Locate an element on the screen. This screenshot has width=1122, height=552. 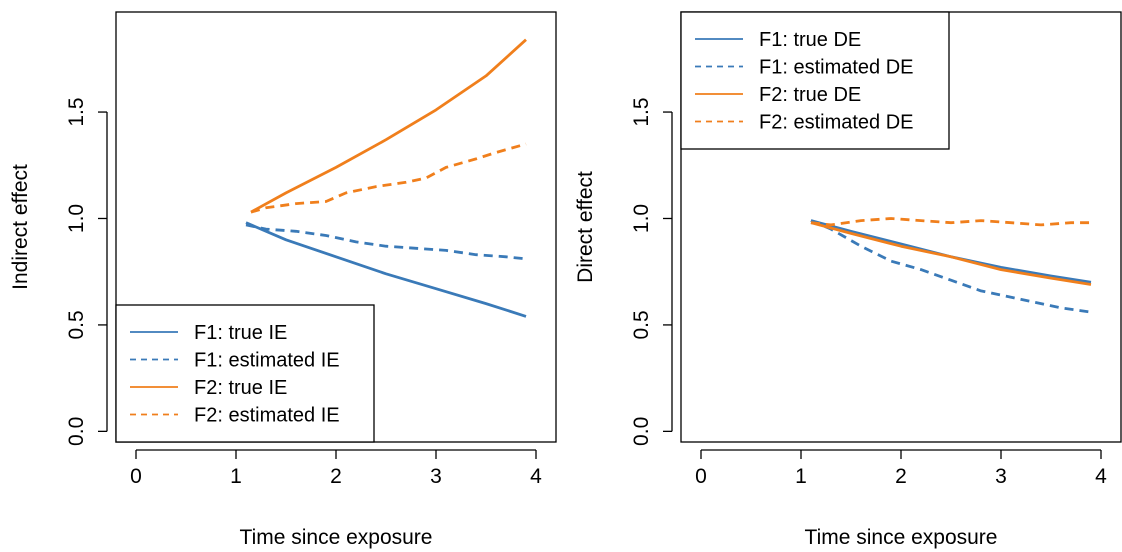
series-line-f2-estimated-de is located at coordinates (950, 222).